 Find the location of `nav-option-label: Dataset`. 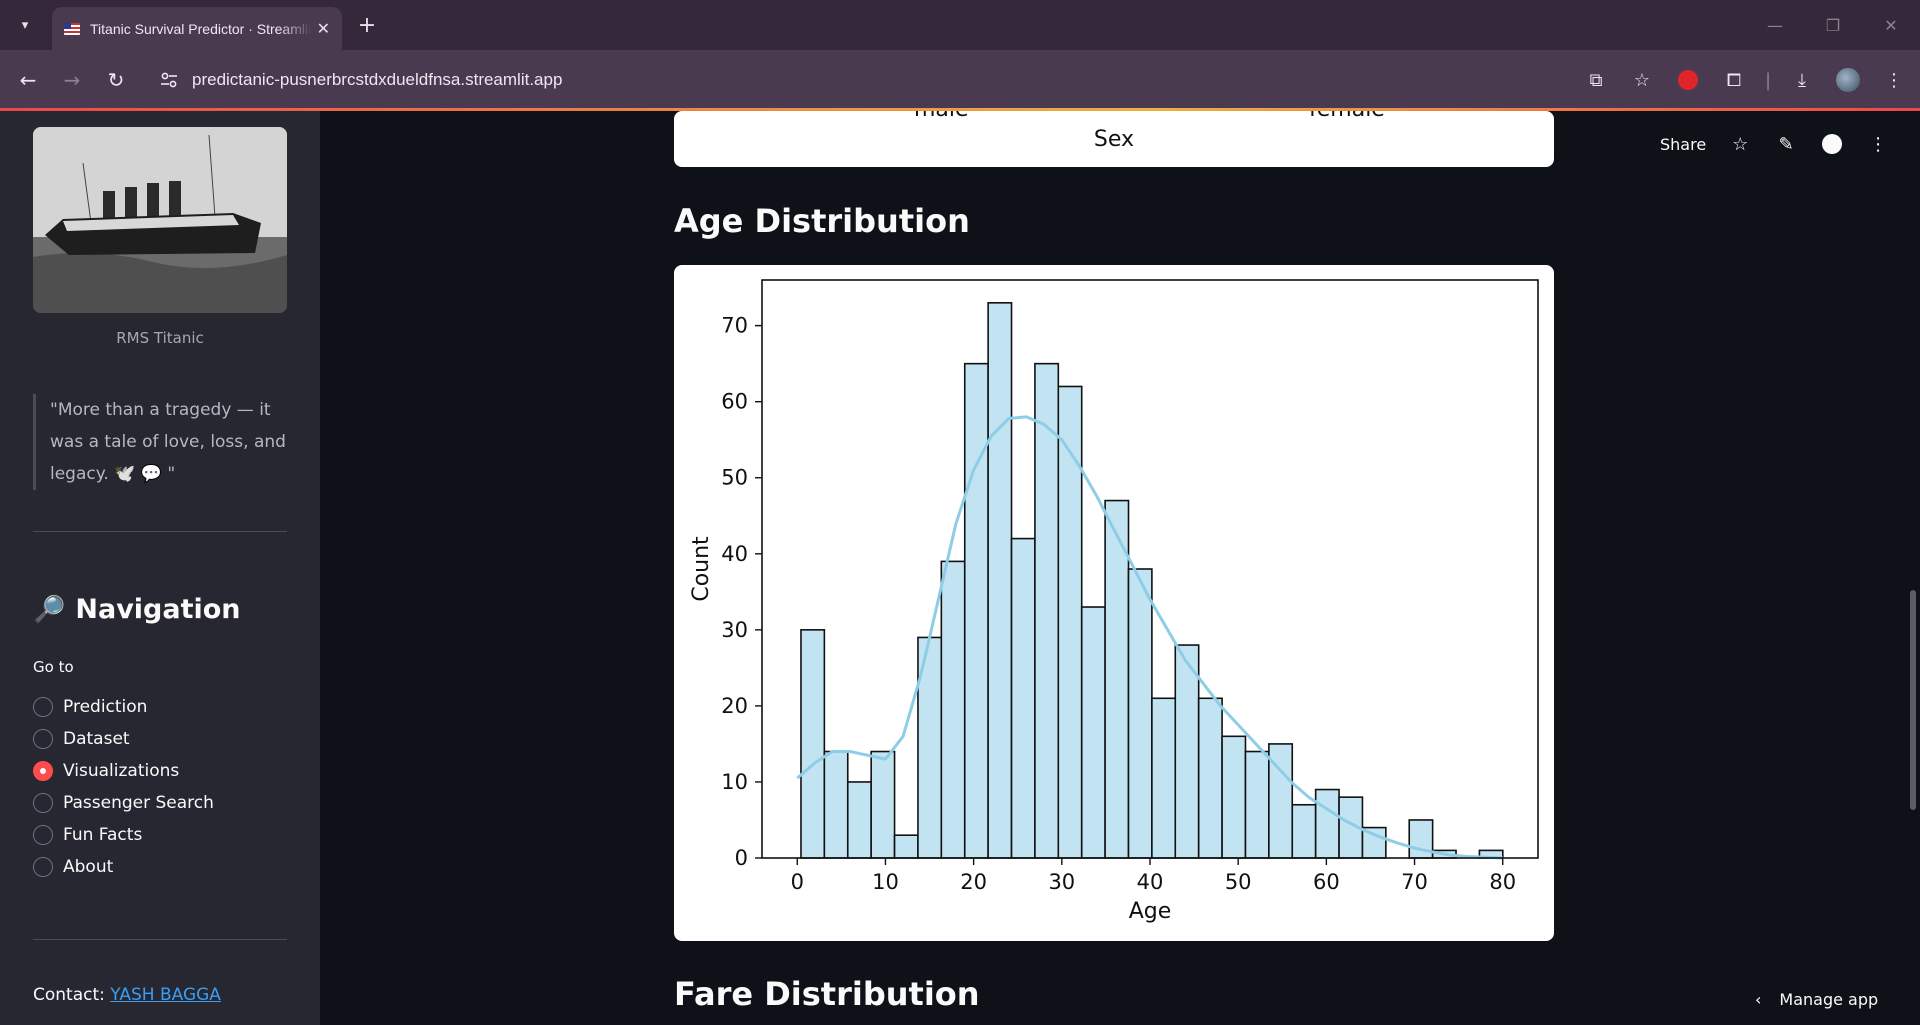

nav-option-label: Dataset is located at coordinates (96, 739).